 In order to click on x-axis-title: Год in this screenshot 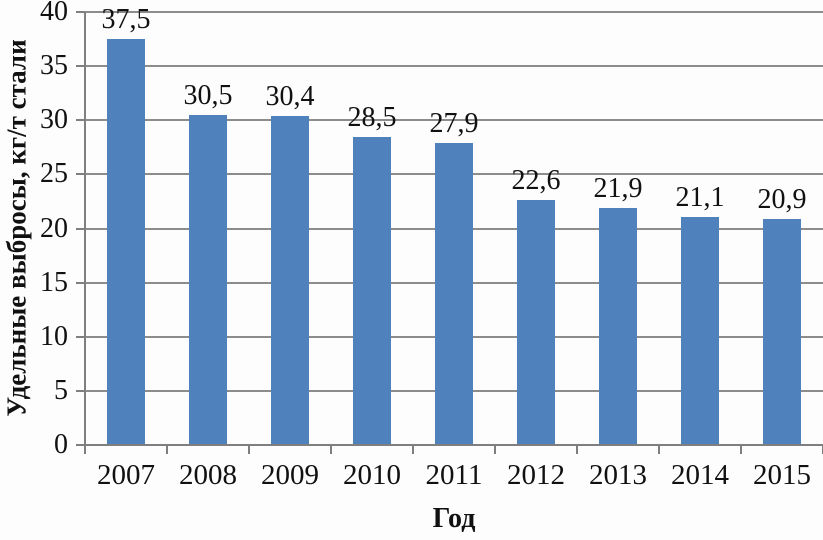, I will do `click(454, 518)`.